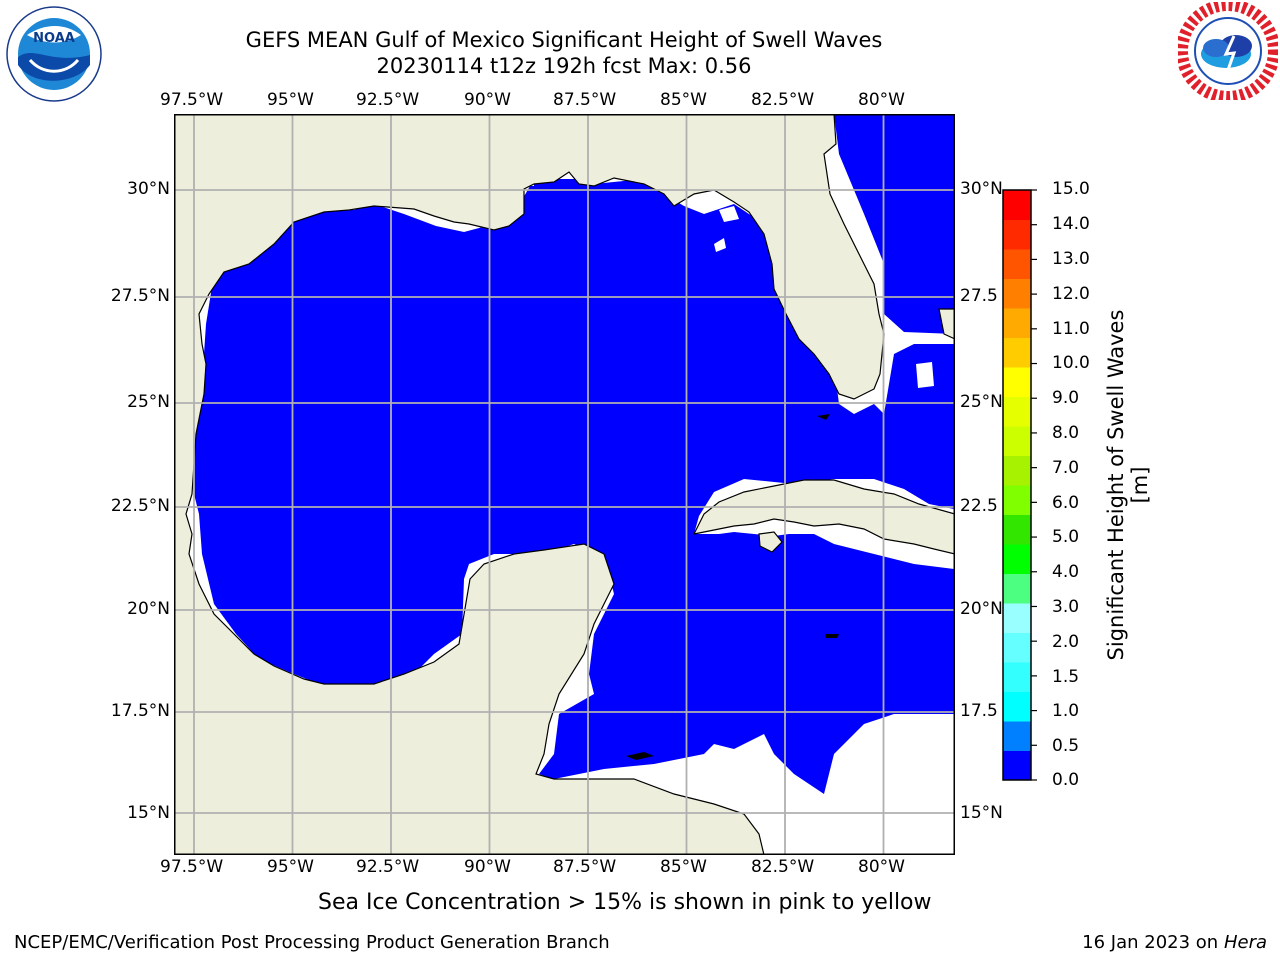  What do you see at coordinates (148, 813) in the screenshot?
I see `lat-label-left: 15°N` at bounding box center [148, 813].